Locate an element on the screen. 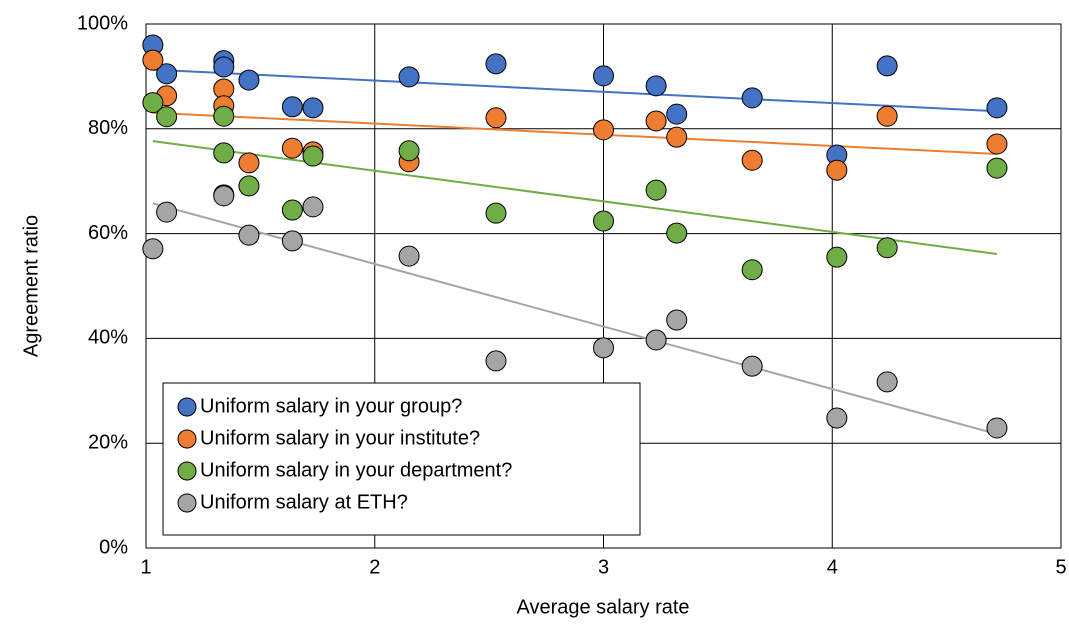  y-tick-label: 20% is located at coordinates (108, 442).